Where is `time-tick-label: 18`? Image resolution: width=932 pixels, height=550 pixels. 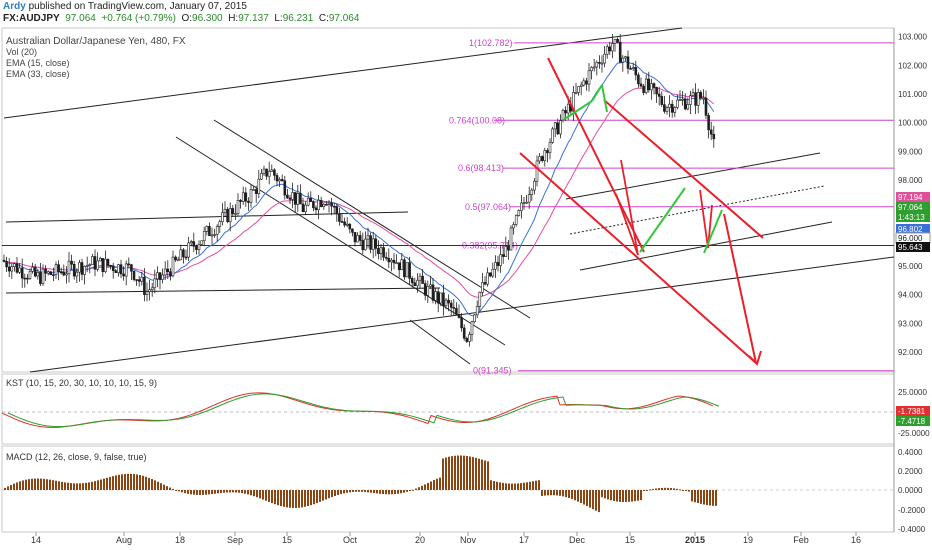 time-tick-label: 18 is located at coordinates (180, 540).